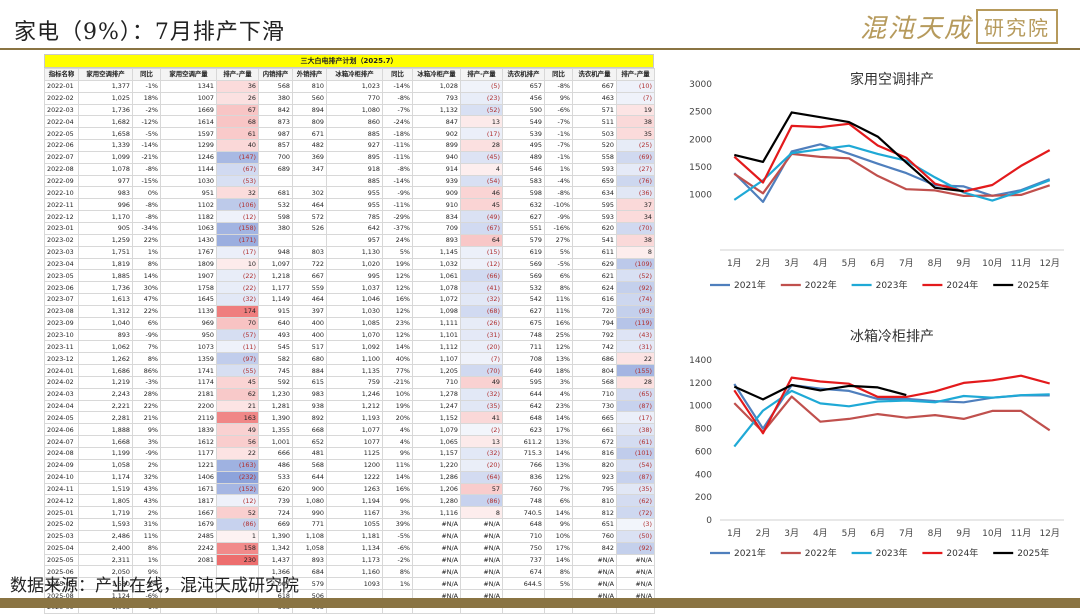  I want to click on table-cell: (17), so click(481, 134).